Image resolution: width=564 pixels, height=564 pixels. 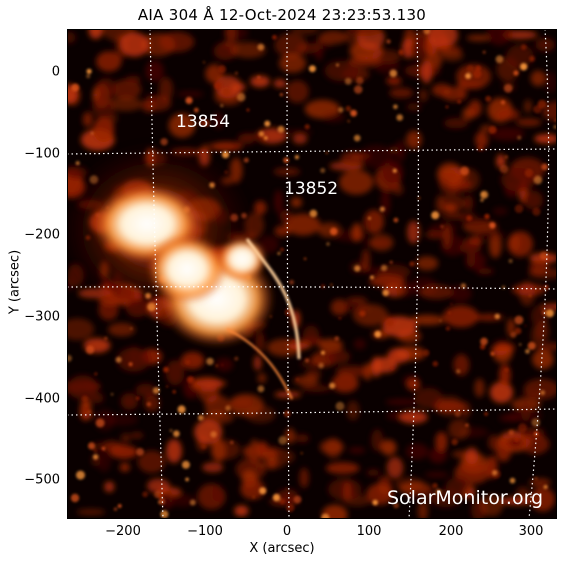 What do you see at coordinates (311, 189) in the screenshot?
I see `active-region-label: 13852` at bounding box center [311, 189].